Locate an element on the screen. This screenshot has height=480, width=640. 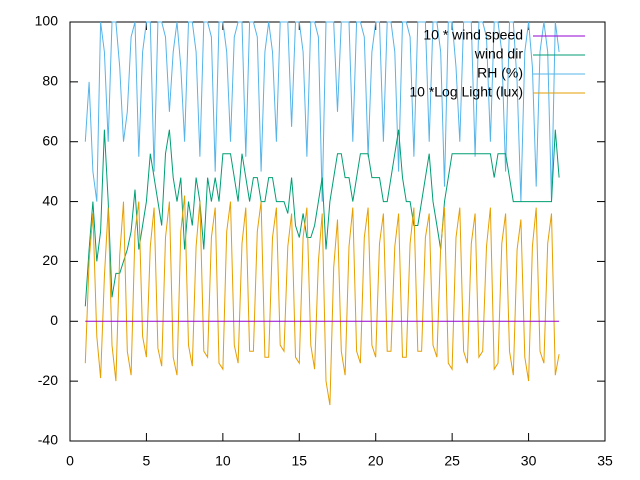
x-tick-label: 0 is located at coordinates (70, 461).